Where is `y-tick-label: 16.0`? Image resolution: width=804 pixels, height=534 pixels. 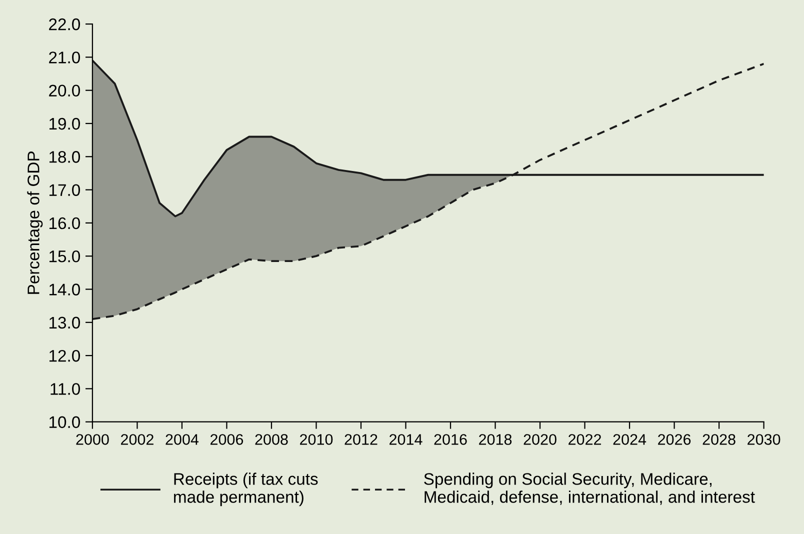 y-tick-label: 16.0 is located at coordinates (64, 223).